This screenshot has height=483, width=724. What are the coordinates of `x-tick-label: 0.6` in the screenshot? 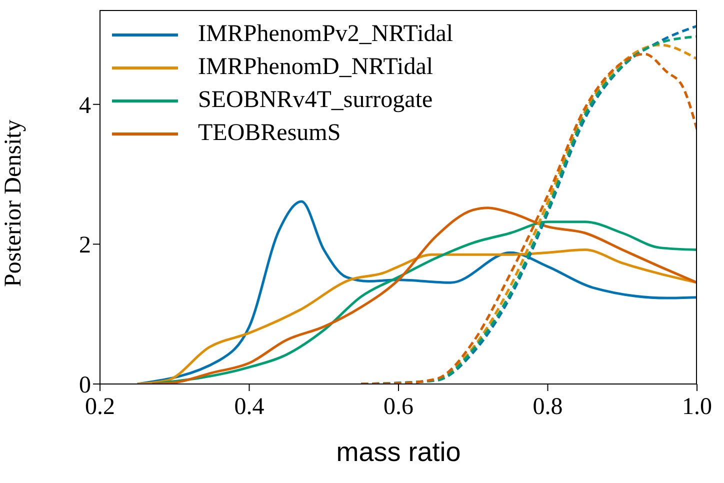 It's located at (399, 407).